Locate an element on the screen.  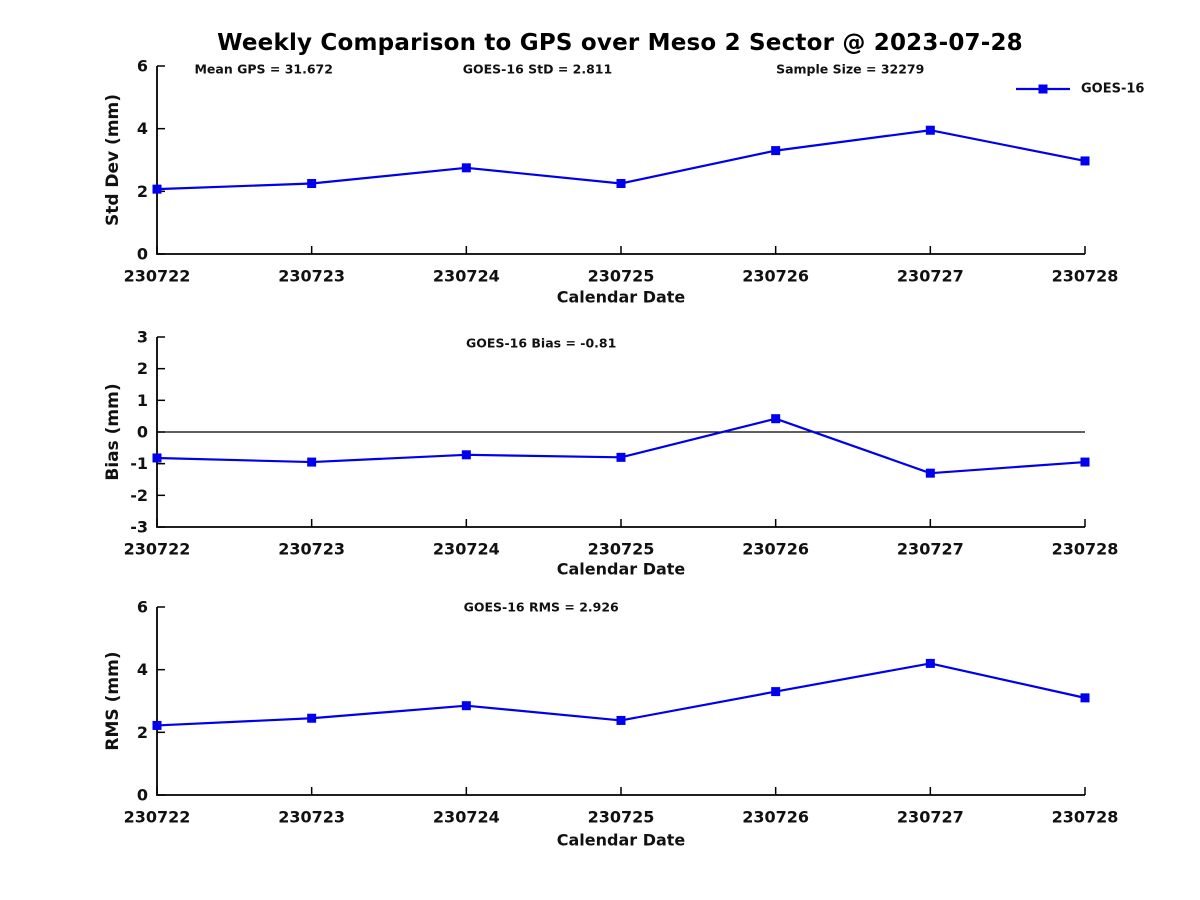
y-tick-label: -3 is located at coordinates (139, 527).